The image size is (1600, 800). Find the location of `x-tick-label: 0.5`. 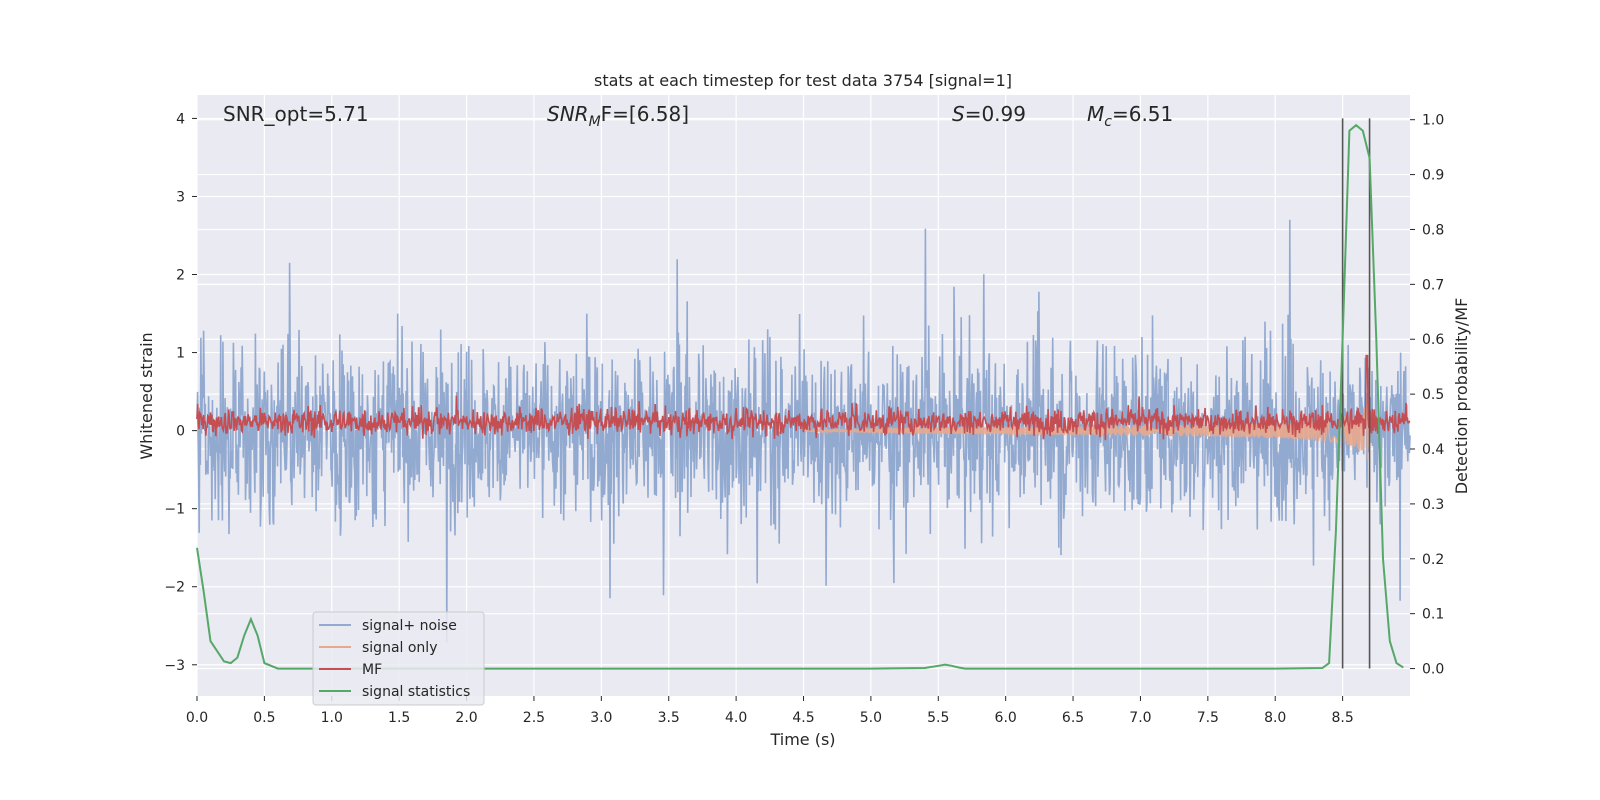

x-tick-label: 0.5 is located at coordinates (264, 718).